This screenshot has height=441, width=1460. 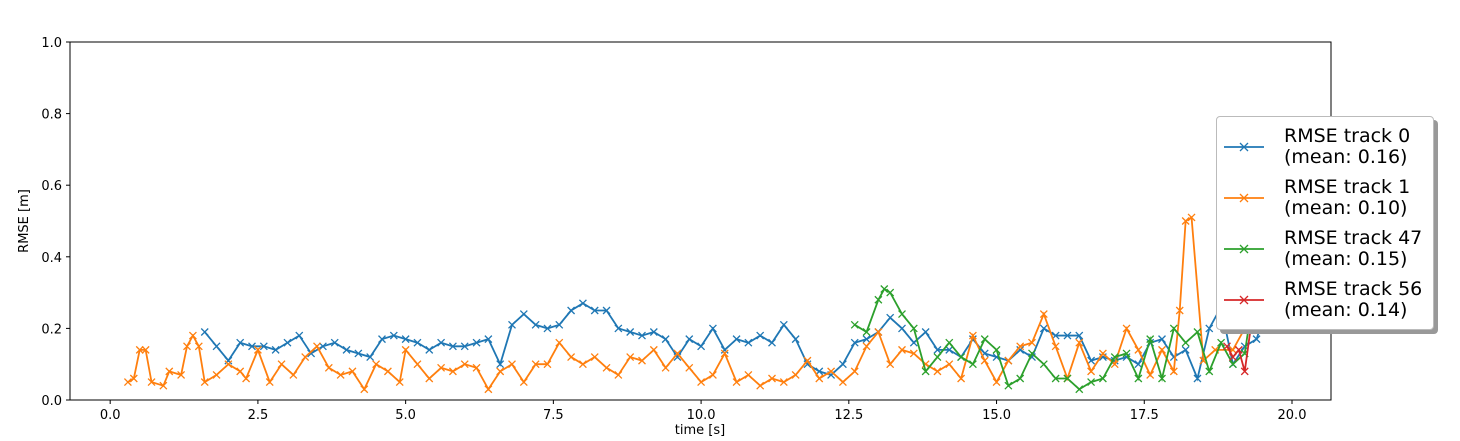 What do you see at coordinates (51, 329) in the screenshot?
I see `y-tick-label: 0.2` at bounding box center [51, 329].